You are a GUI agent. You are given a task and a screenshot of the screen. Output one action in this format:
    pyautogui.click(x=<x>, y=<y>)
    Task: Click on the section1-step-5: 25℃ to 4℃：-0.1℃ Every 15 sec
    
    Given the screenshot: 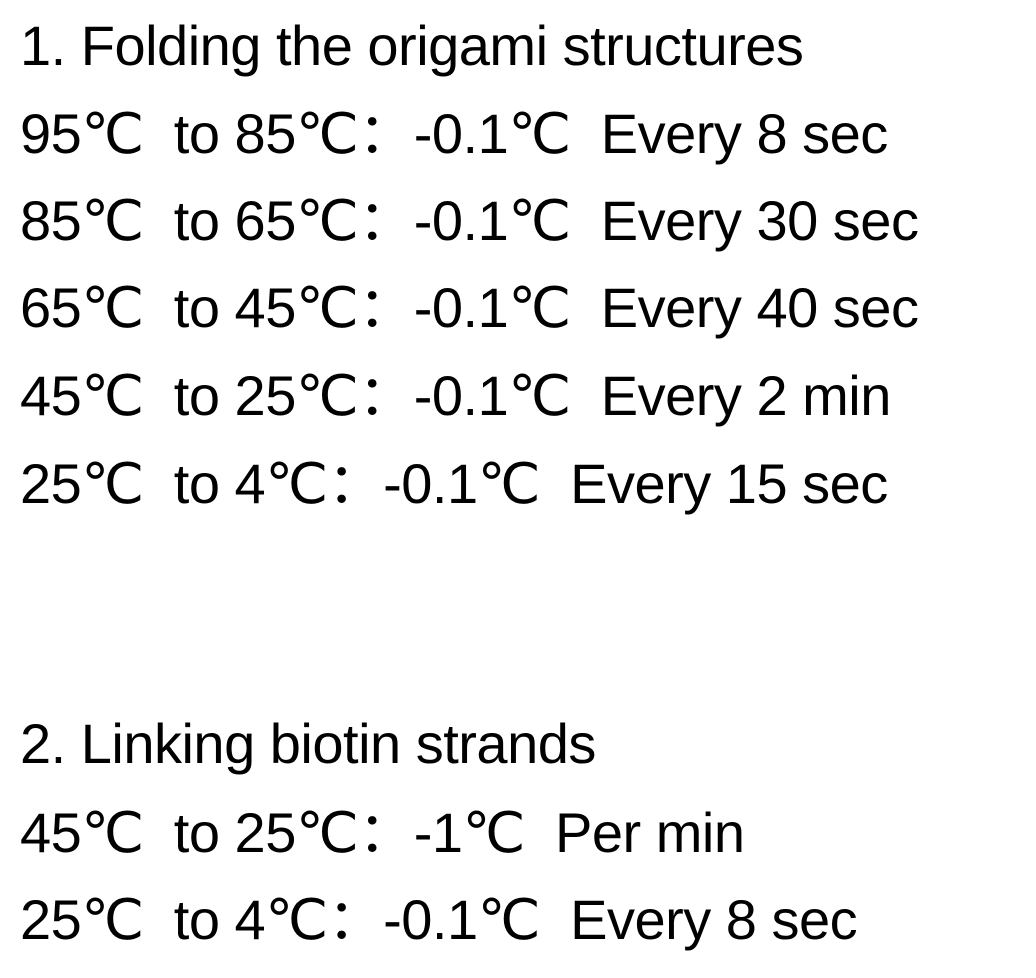 What is the action you would take?
    pyautogui.click(x=454, y=483)
    